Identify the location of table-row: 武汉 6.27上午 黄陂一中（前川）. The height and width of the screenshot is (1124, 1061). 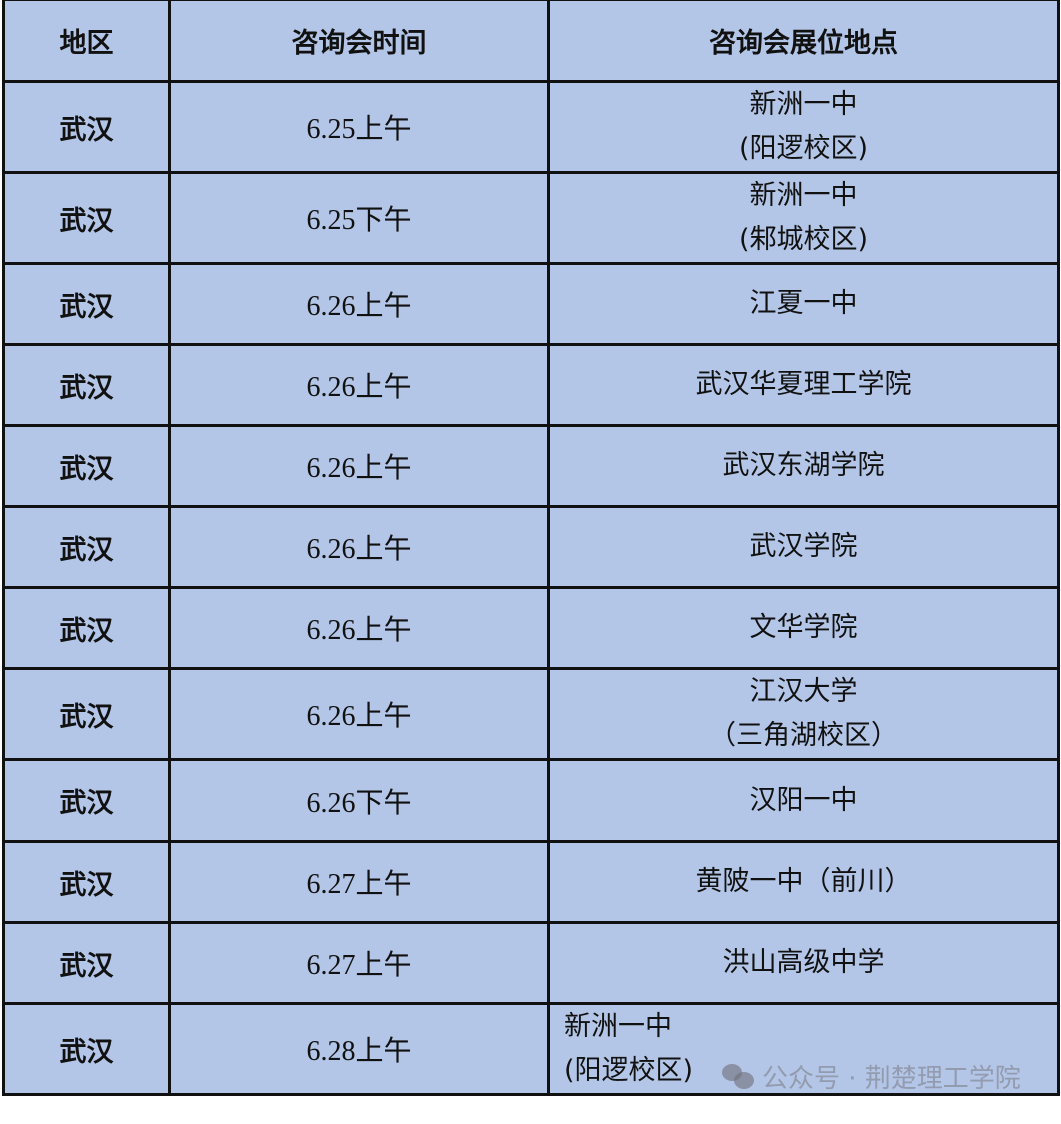
(531, 882).